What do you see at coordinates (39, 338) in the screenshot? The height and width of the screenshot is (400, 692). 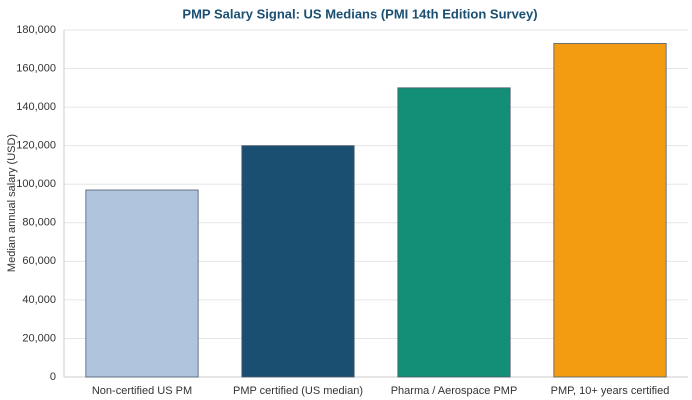 I see `y-tick-label: 20,000` at bounding box center [39, 338].